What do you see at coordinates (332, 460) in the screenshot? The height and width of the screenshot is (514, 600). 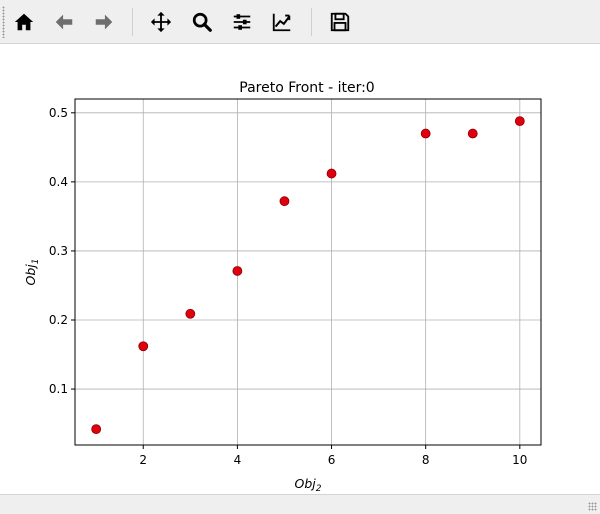 I see `x-tick-label: 6` at bounding box center [332, 460].